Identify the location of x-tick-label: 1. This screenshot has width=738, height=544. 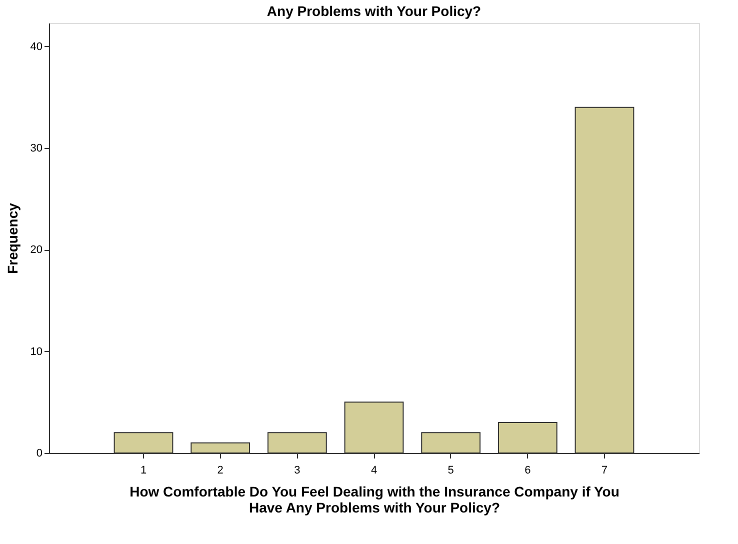
(143, 470).